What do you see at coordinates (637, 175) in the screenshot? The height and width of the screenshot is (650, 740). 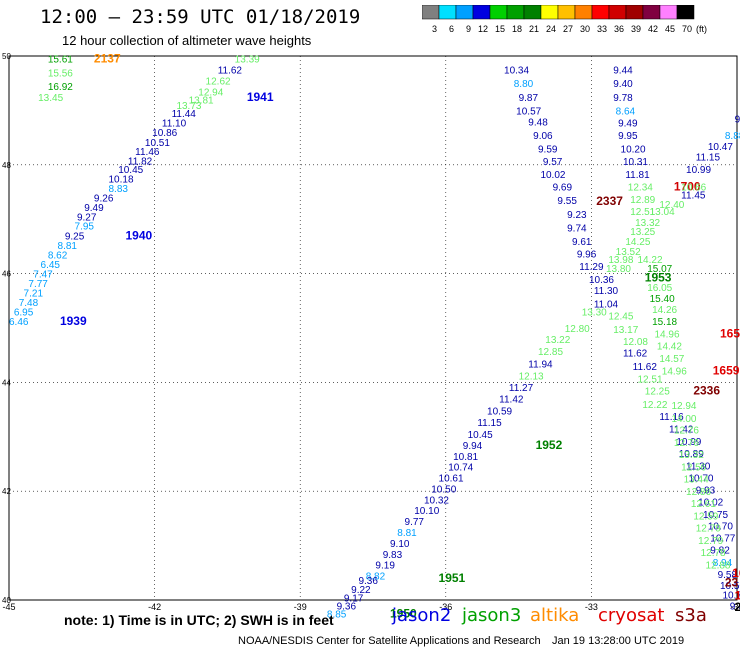 I see `wave-height-label: 11.81` at bounding box center [637, 175].